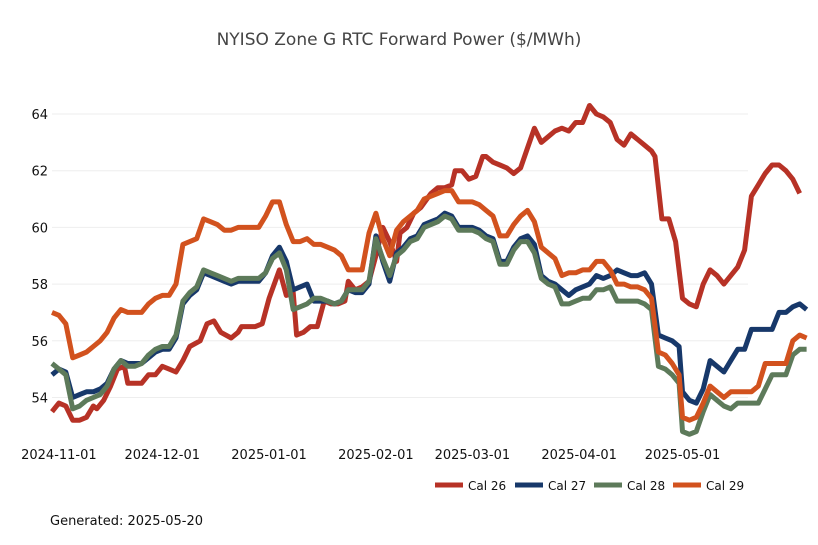 This screenshot has height=545, width=818. I want to click on legend-label: Cal 28, so click(646, 486).